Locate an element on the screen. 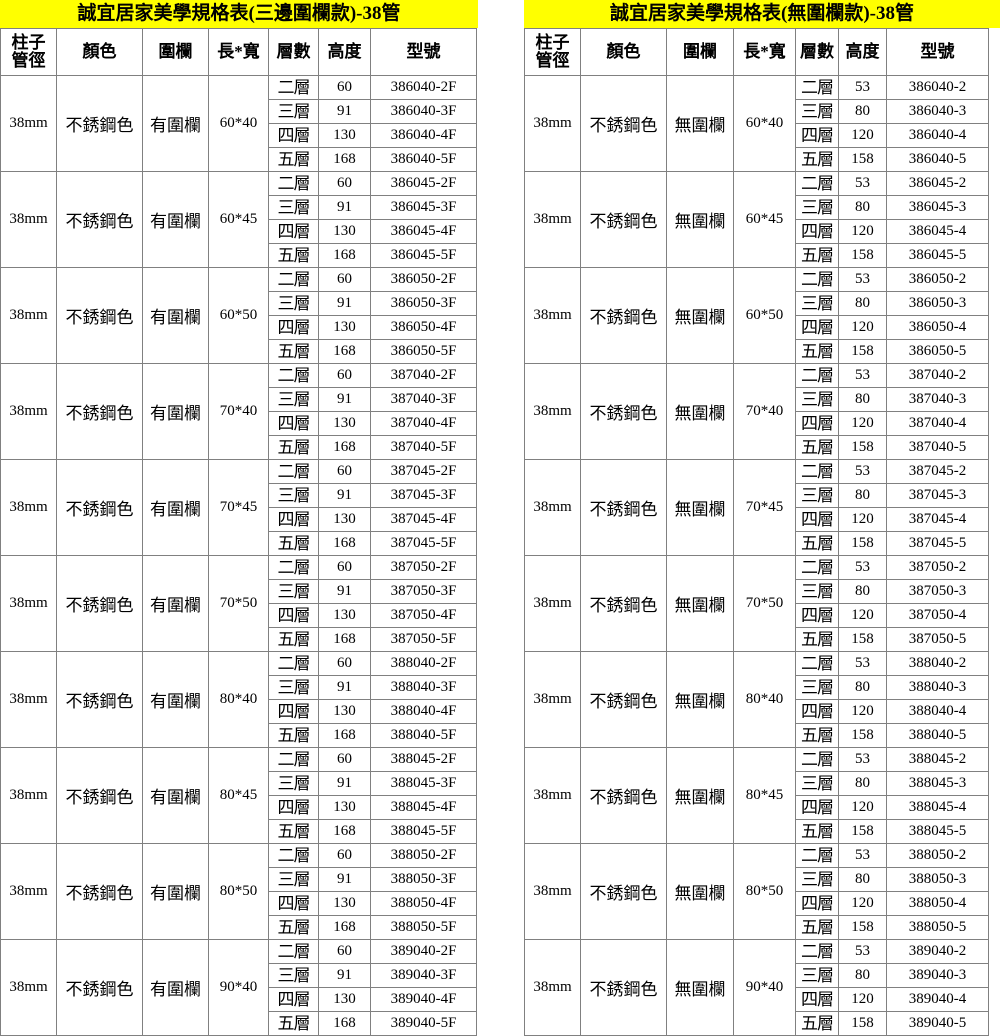  table-row: 五層 158 386045-5 is located at coordinates (757, 255).